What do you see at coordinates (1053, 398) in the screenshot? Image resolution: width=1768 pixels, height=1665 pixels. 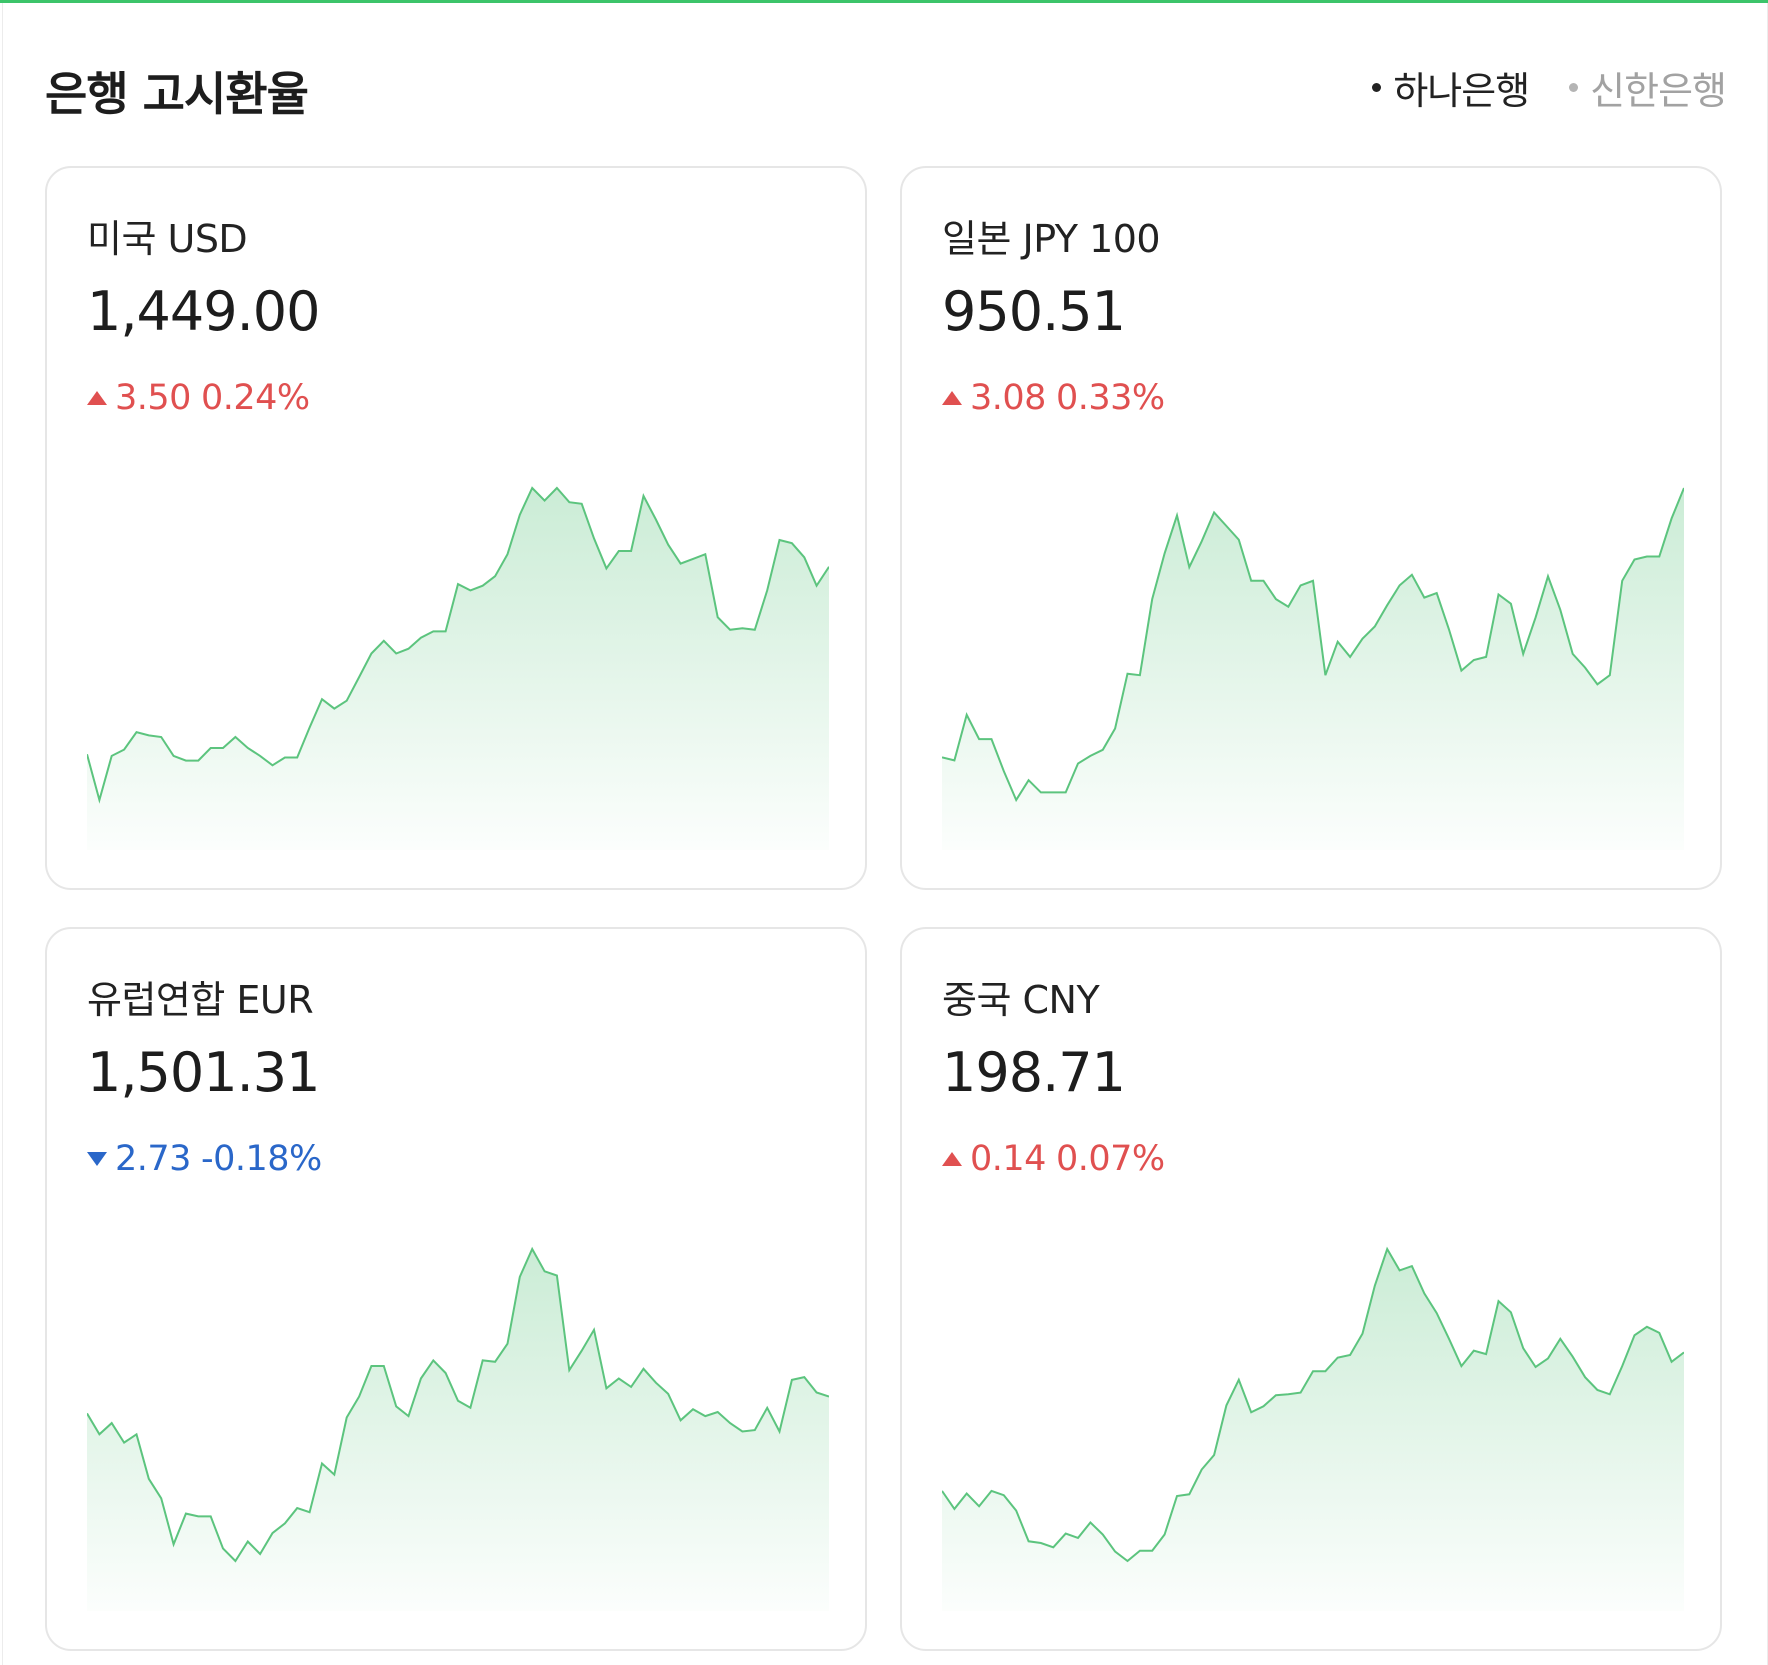 I see `rate-change: 3.08 0.33%` at bounding box center [1053, 398].